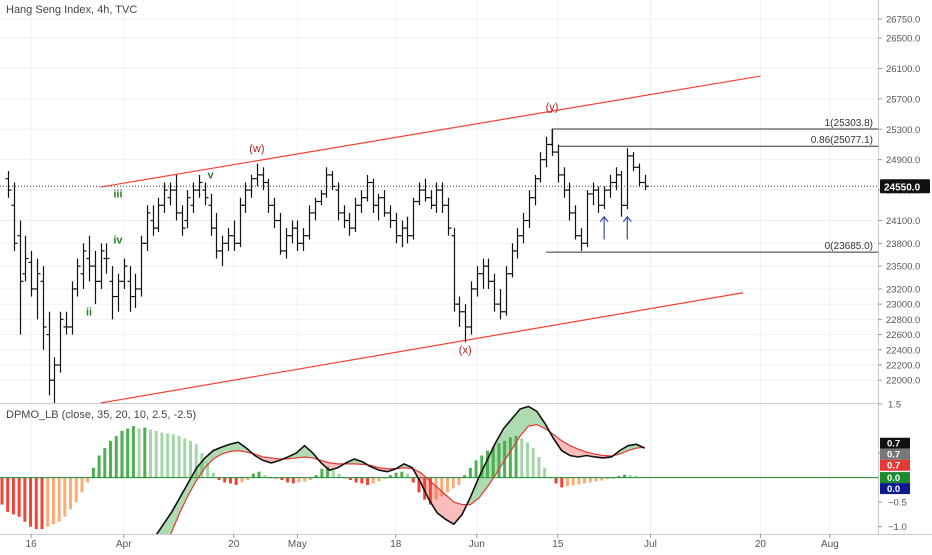 Image resolution: width=932 pixels, height=555 pixels. I want to click on time-tick-label: 15, so click(558, 544).